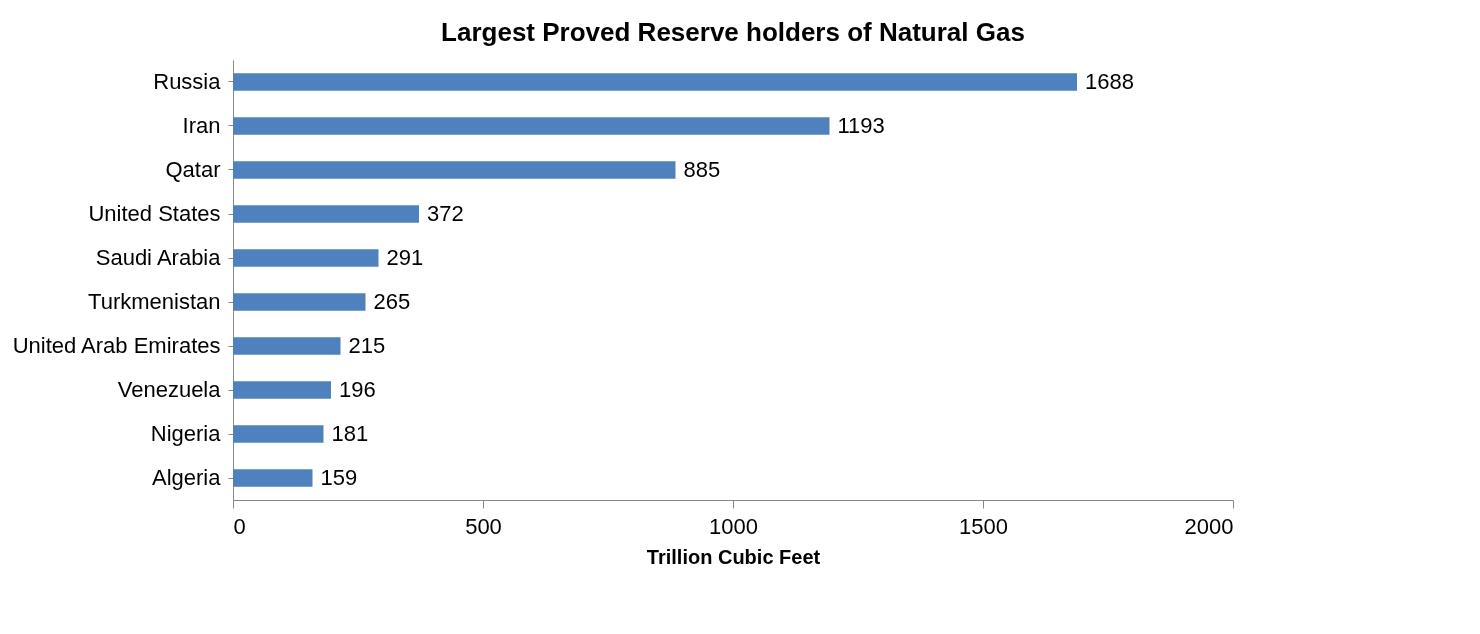  I want to click on y-tick-label: Iran, so click(201, 125).